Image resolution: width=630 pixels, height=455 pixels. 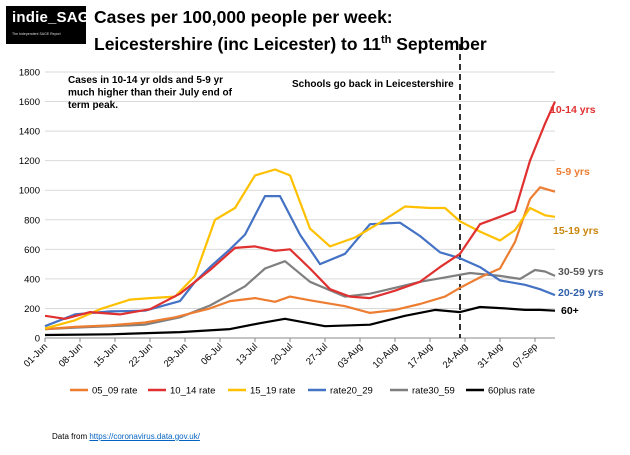 What do you see at coordinates (282, 354) in the screenshot?
I see `x-tick-label: 20-Jul` at bounding box center [282, 354].